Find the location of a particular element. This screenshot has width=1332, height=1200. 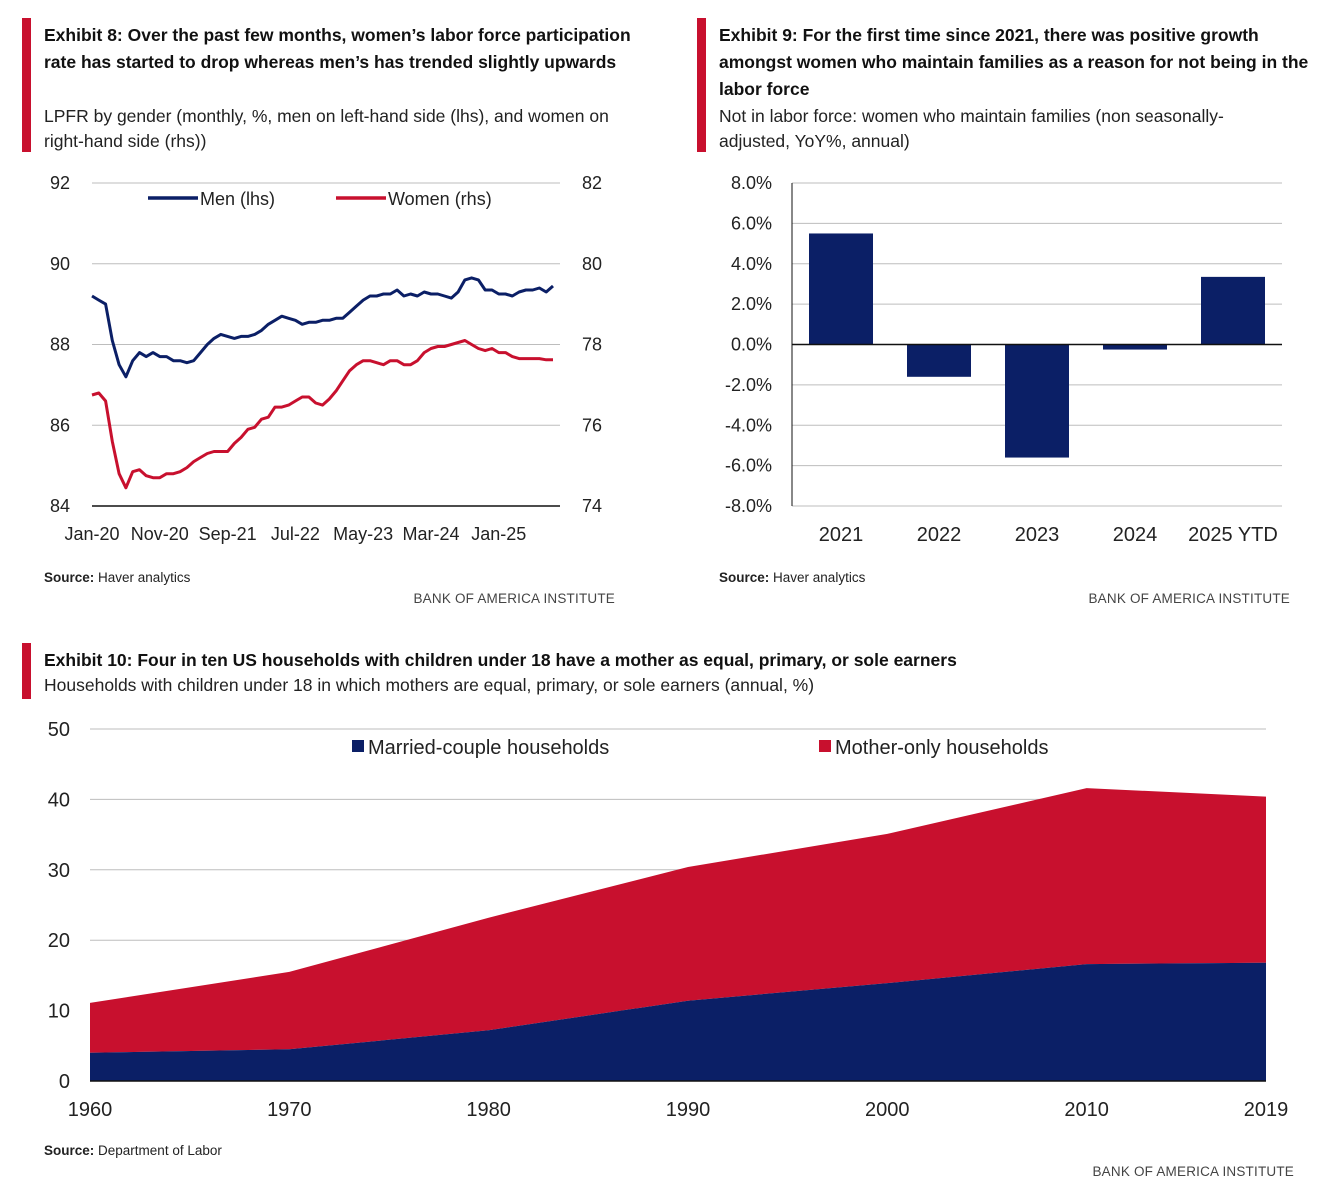

exhibit-10-brand: BANK OF AMERICA INSTITUTE is located at coordinates (1193, 1171).